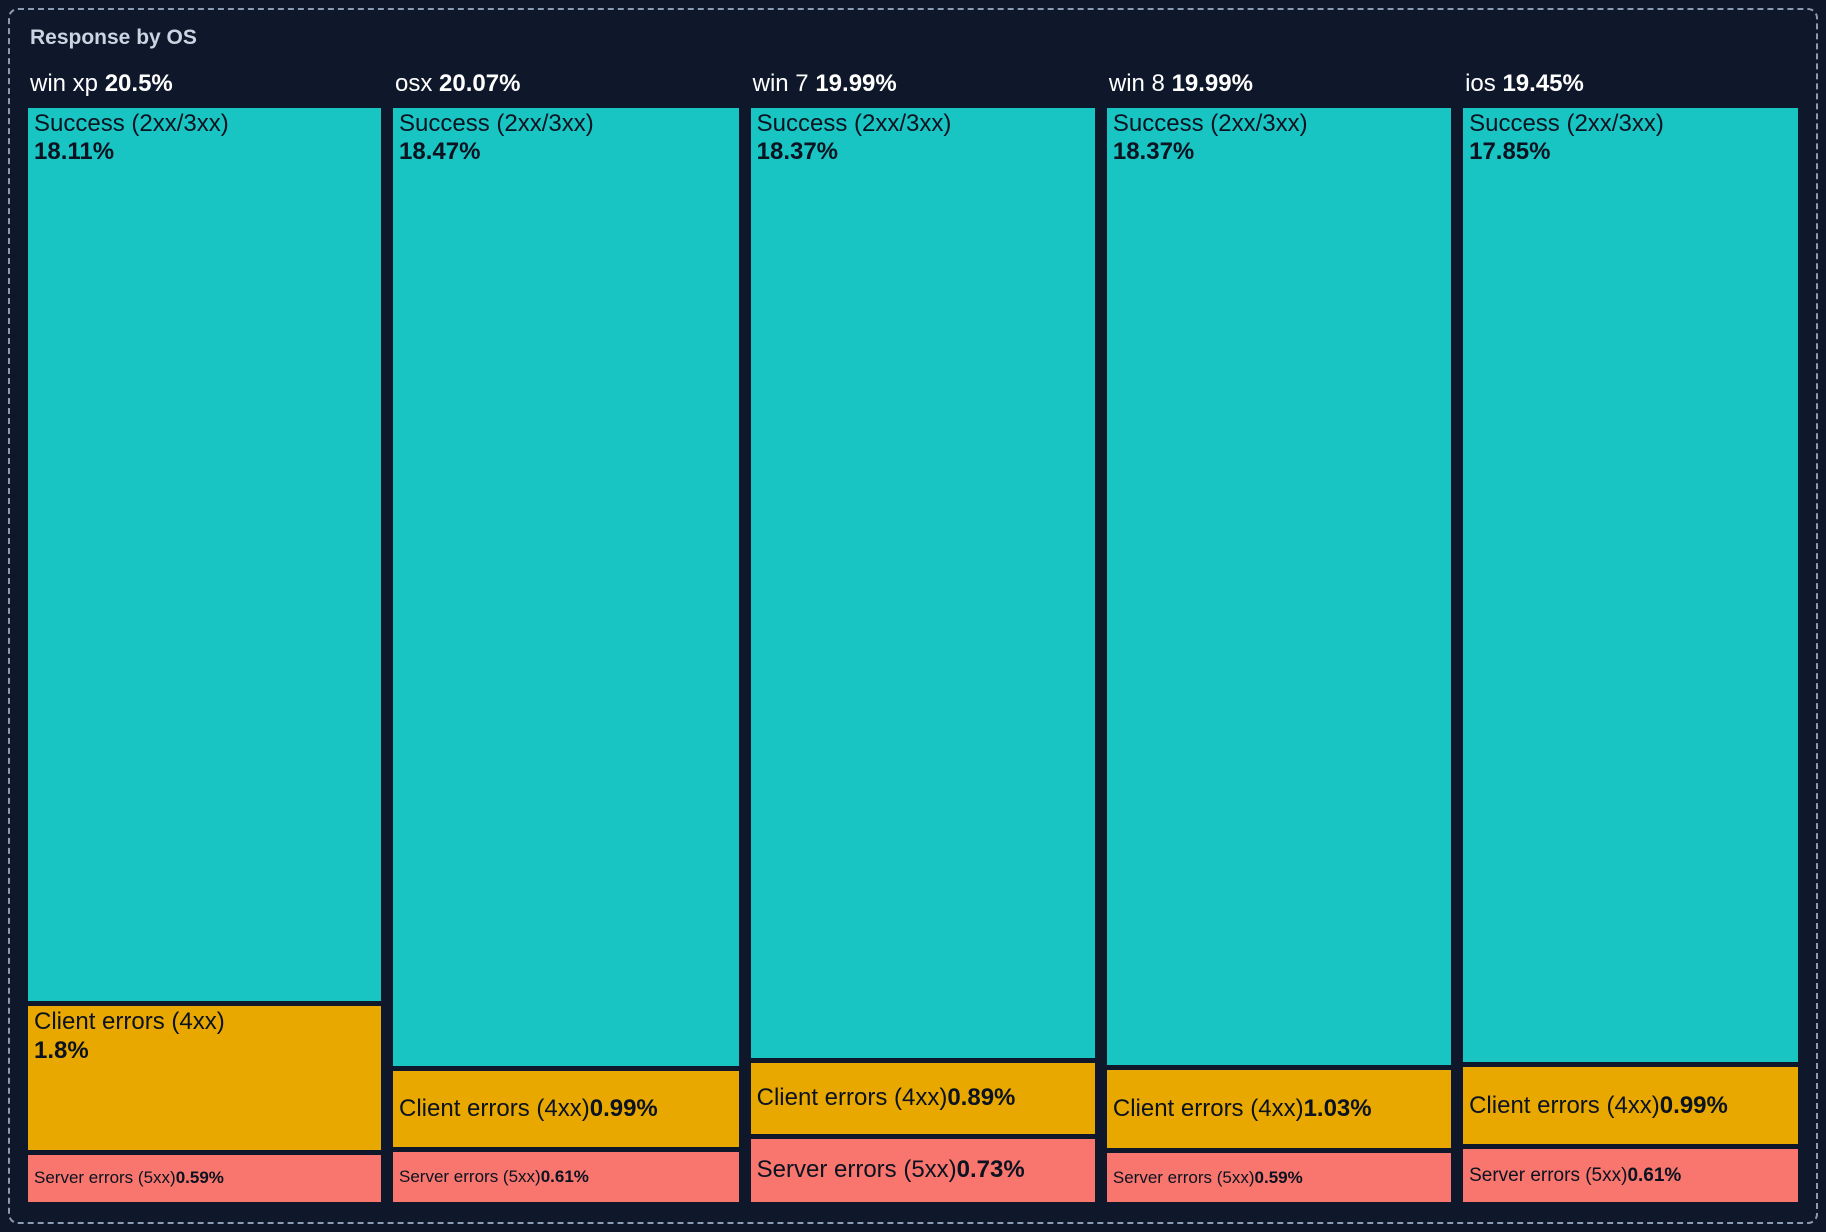 This screenshot has height=1232, width=1826. I want to click on os-total-percent: 19.45%, so click(1543, 83).